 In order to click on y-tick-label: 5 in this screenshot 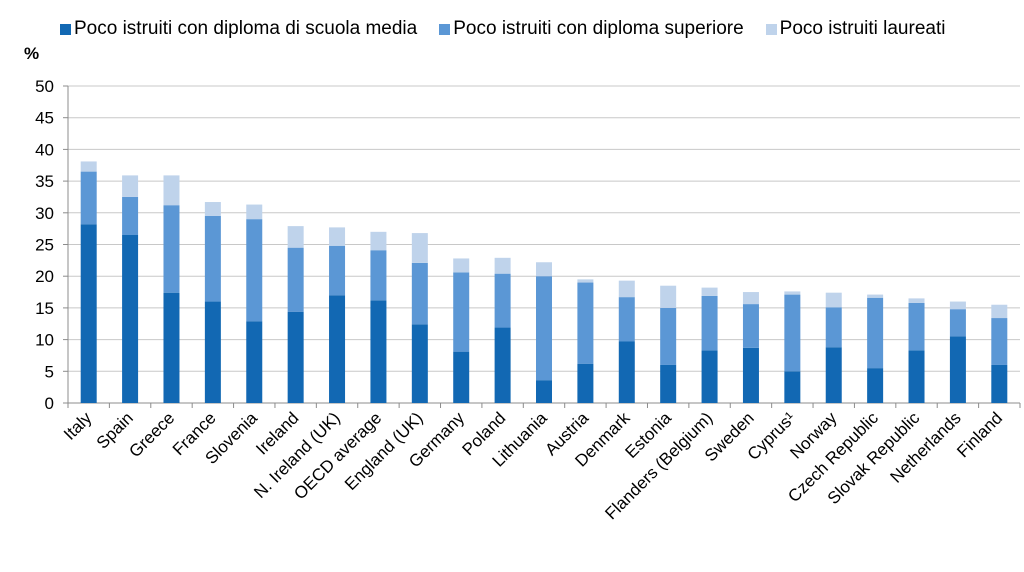, I will do `click(49, 371)`.